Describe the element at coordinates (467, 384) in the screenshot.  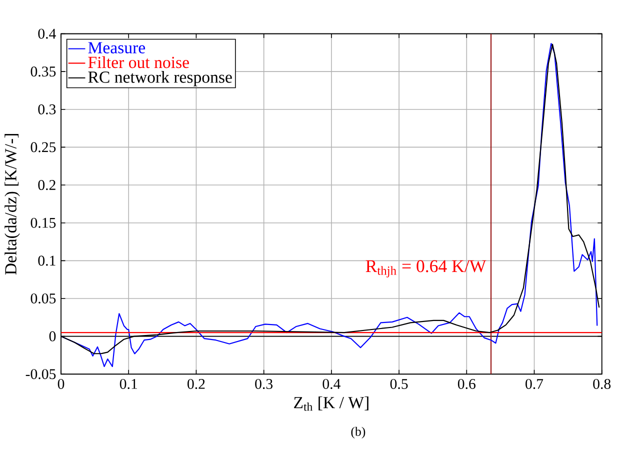
I see `x-tick-label: 0.6` at that location.